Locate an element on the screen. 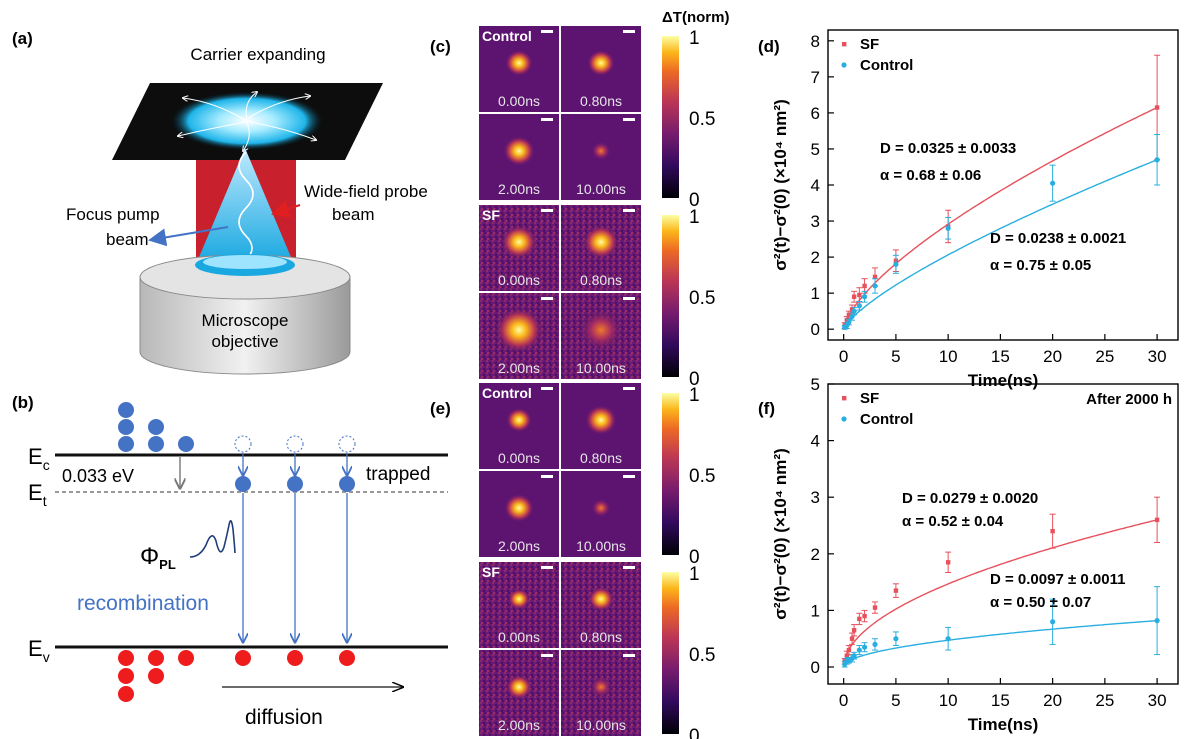 The height and width of the screenshot is (739, 1188). fit-annotation-control-d: D = 0.0097 ± 0.0011 is located at coordinates (1057, 579).